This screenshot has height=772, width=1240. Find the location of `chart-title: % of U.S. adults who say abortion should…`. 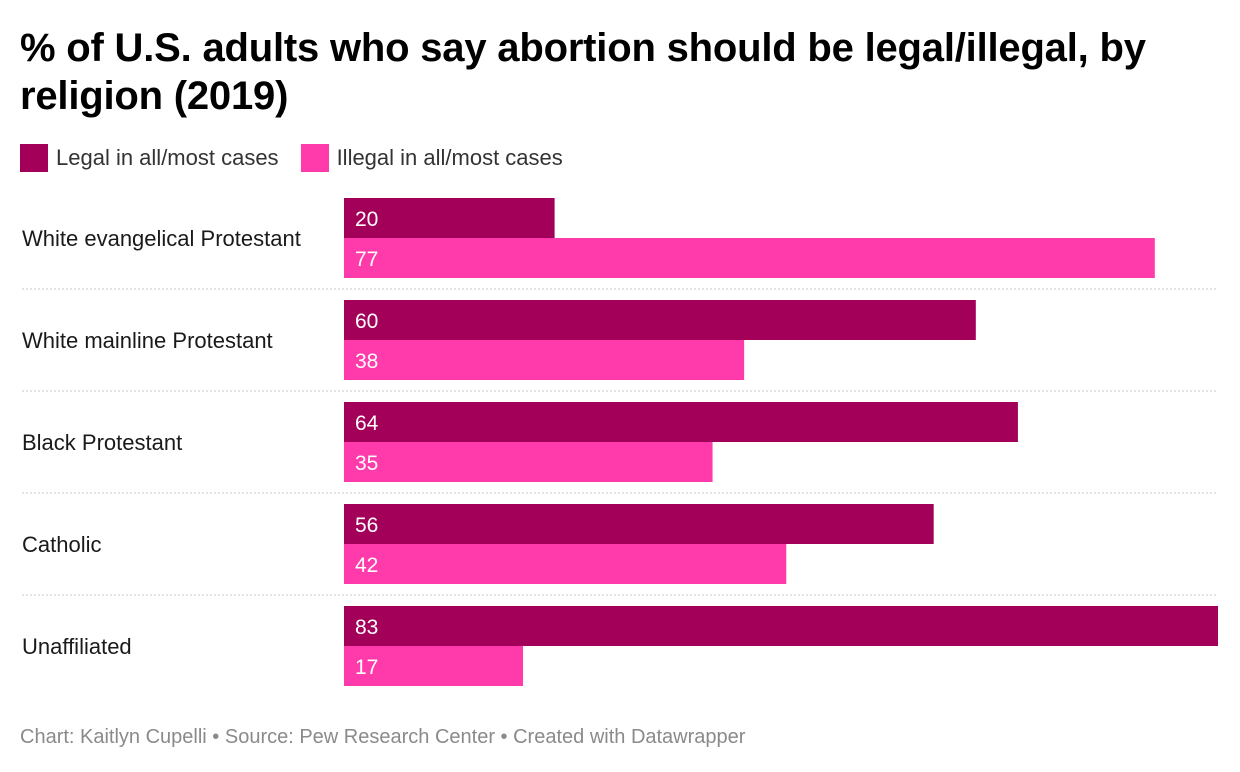

chart-title: % of U.S. adults who say abortion should… is located at coordinates (583, 72).